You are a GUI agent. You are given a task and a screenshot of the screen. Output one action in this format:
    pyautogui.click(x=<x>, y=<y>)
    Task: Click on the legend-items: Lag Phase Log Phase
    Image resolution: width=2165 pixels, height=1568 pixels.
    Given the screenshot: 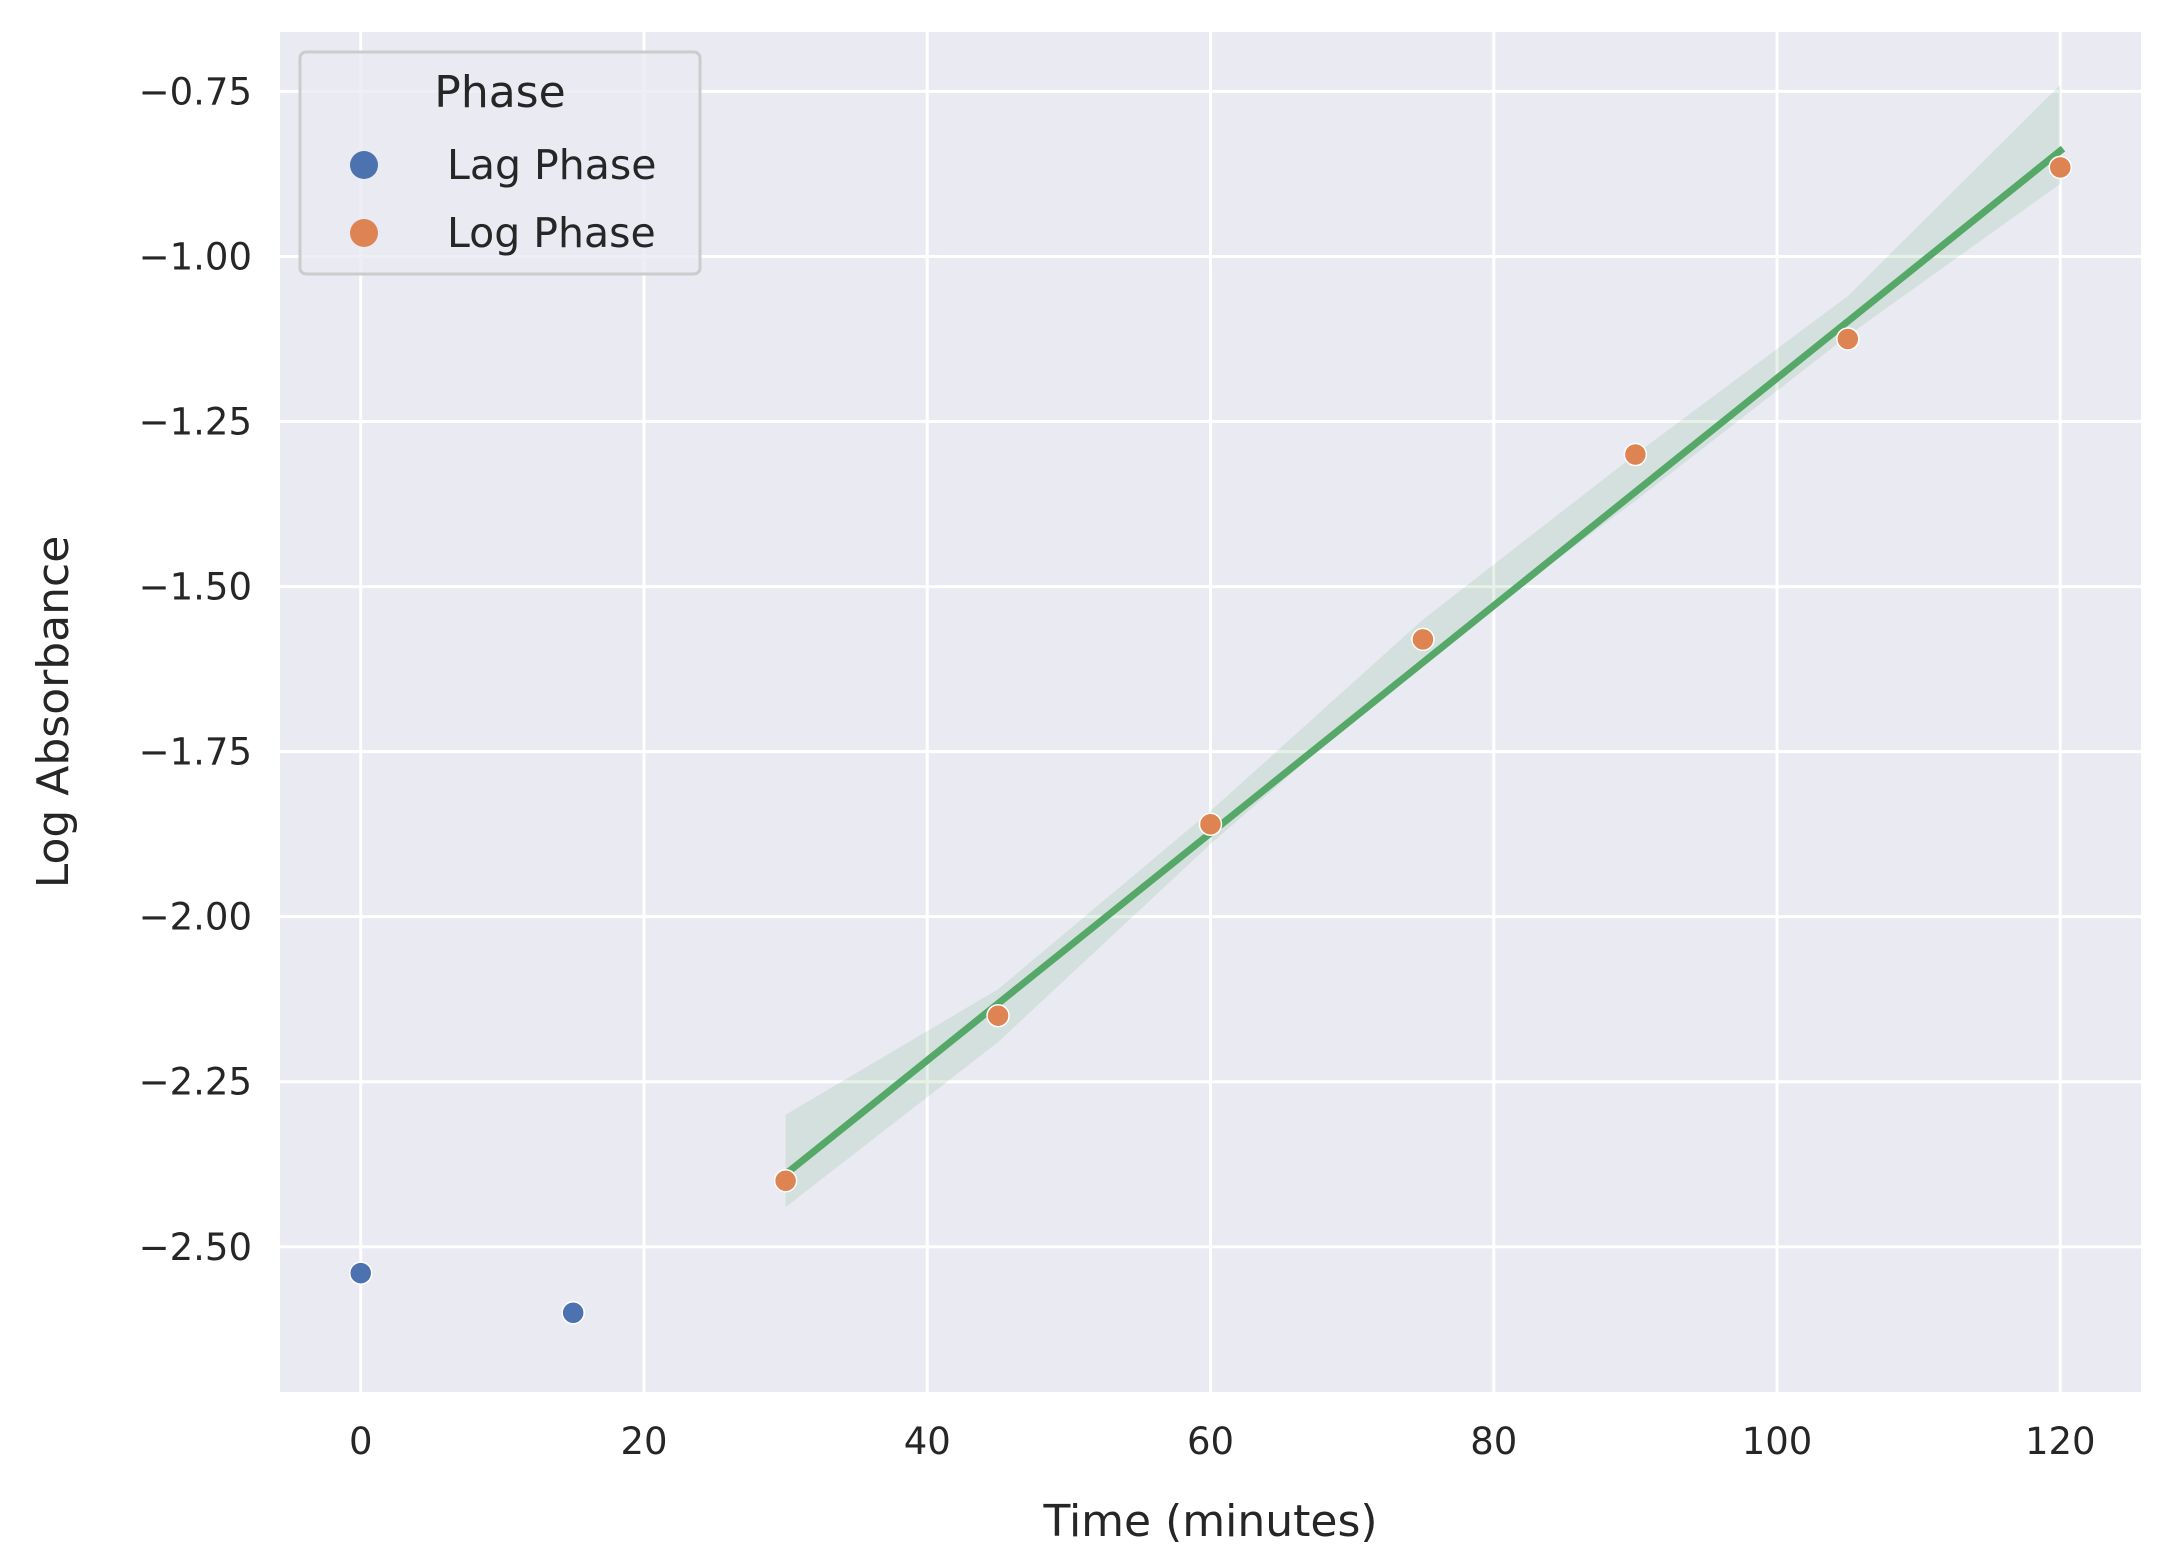 What is the action you would take?
    pyautogui.click(x=503, y=199)
    